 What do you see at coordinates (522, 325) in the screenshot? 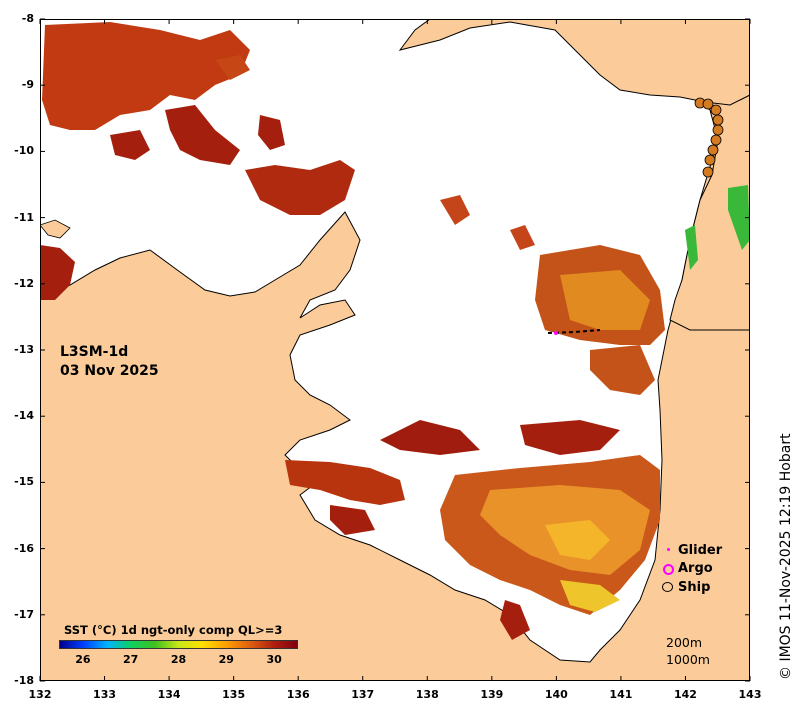
I see `sst-data-gulf` at bounding box center [522, 325].